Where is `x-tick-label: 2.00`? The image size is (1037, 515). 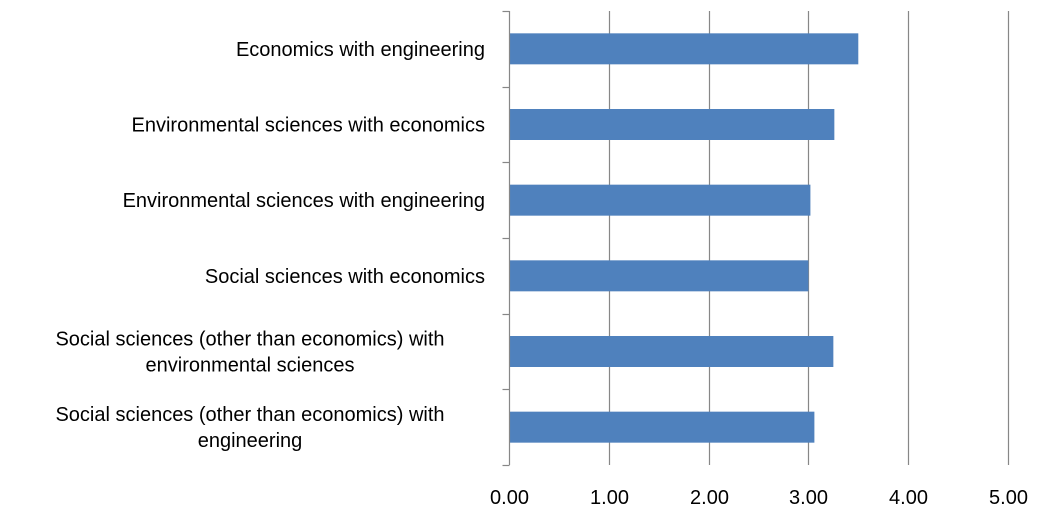
x-tick-label: 2.00 is located at coordinates (709, 498).